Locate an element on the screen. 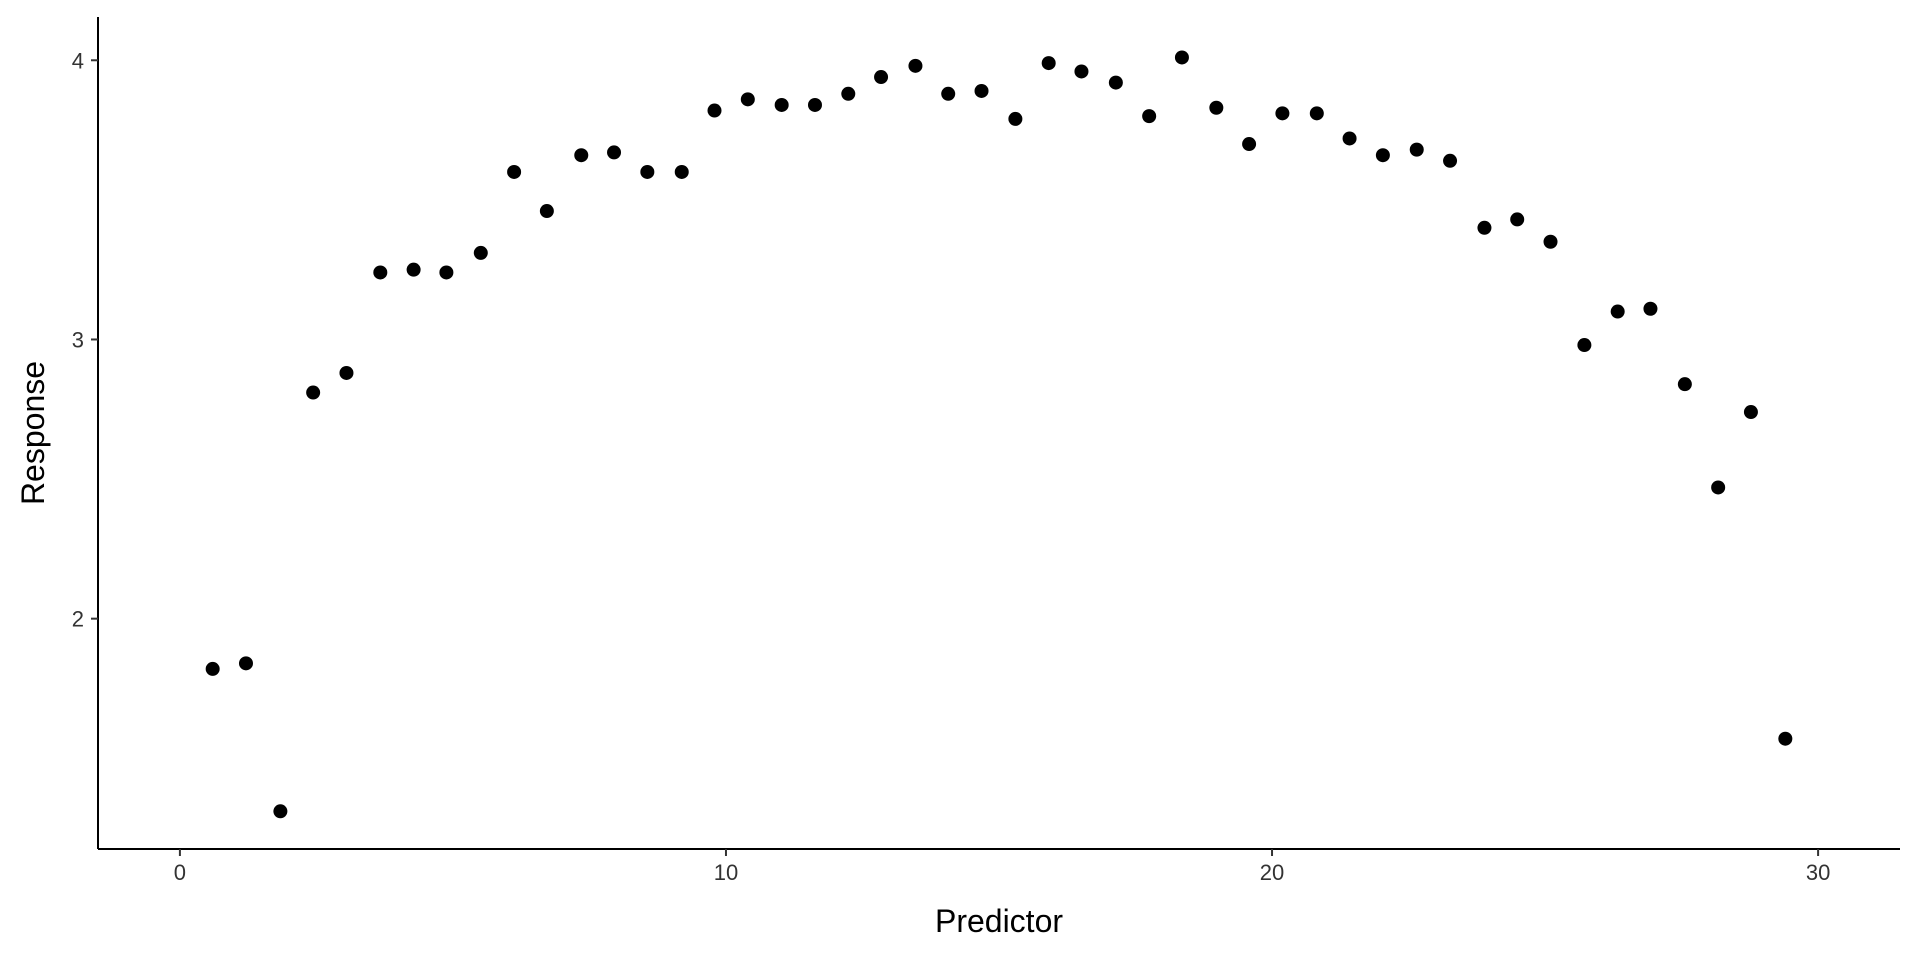  x-tick-label: 20 is located at coordinates (1272, 872).